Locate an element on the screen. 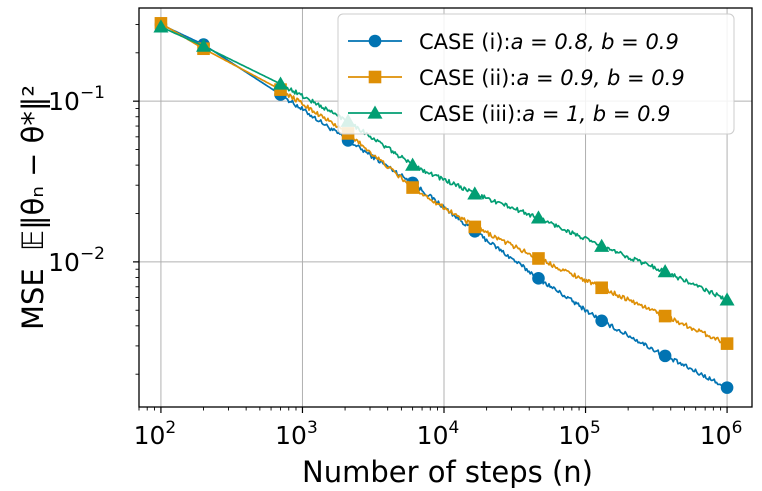 This screenshot has width=762, height=491. x-tick-label: 103 is located at coordinates (296, 434).